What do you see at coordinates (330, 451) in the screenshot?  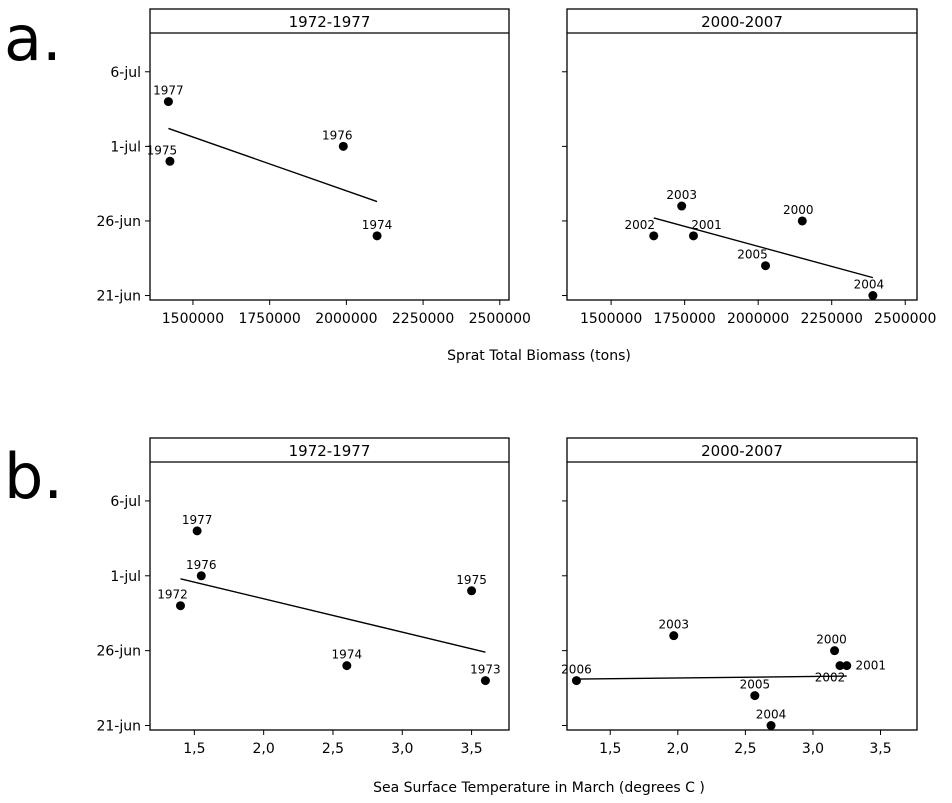 I see `panel-b-1972-1977-facet-title: 1972-1977` at bounding box center [330, 451].